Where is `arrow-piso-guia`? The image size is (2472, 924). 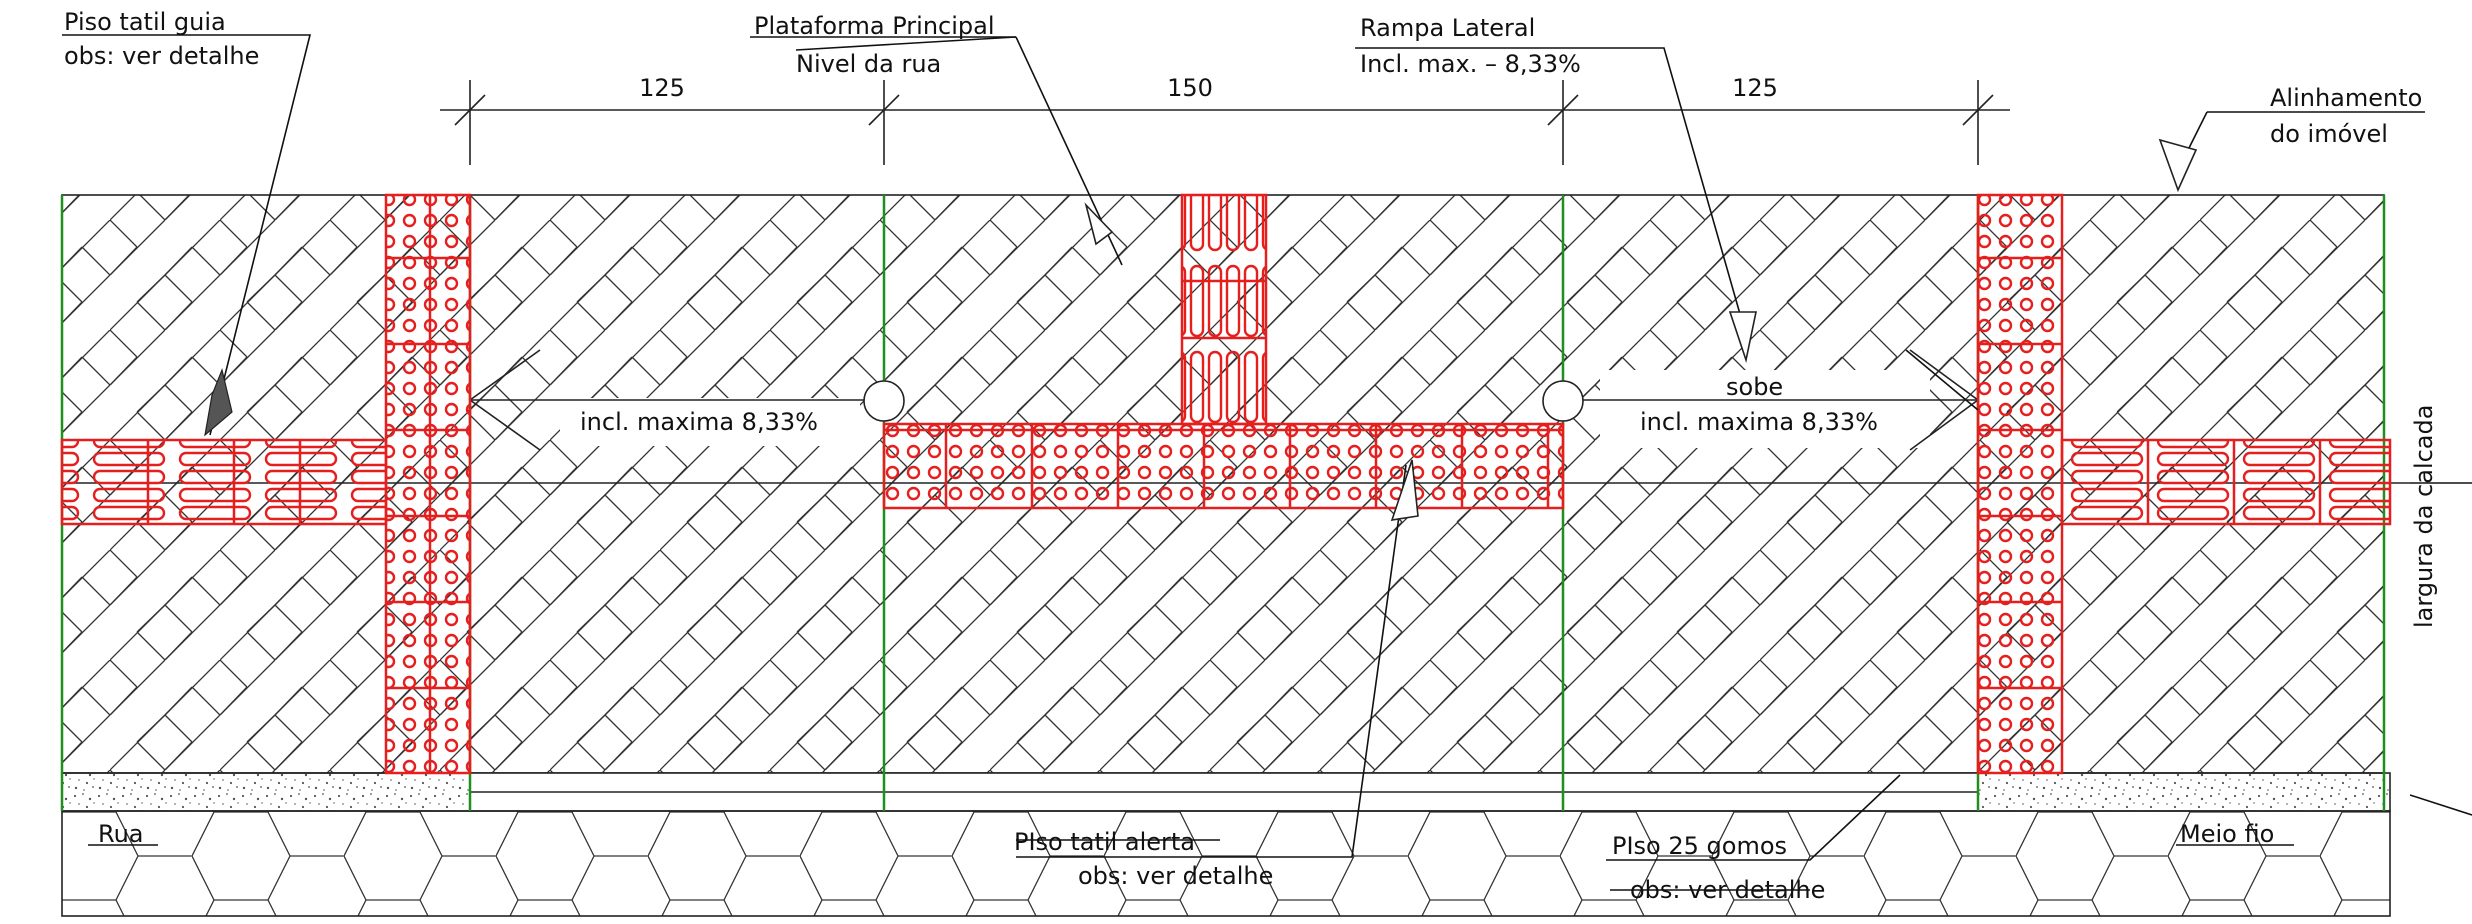 arrow-piso-guia is located at coordinates (218, 402).